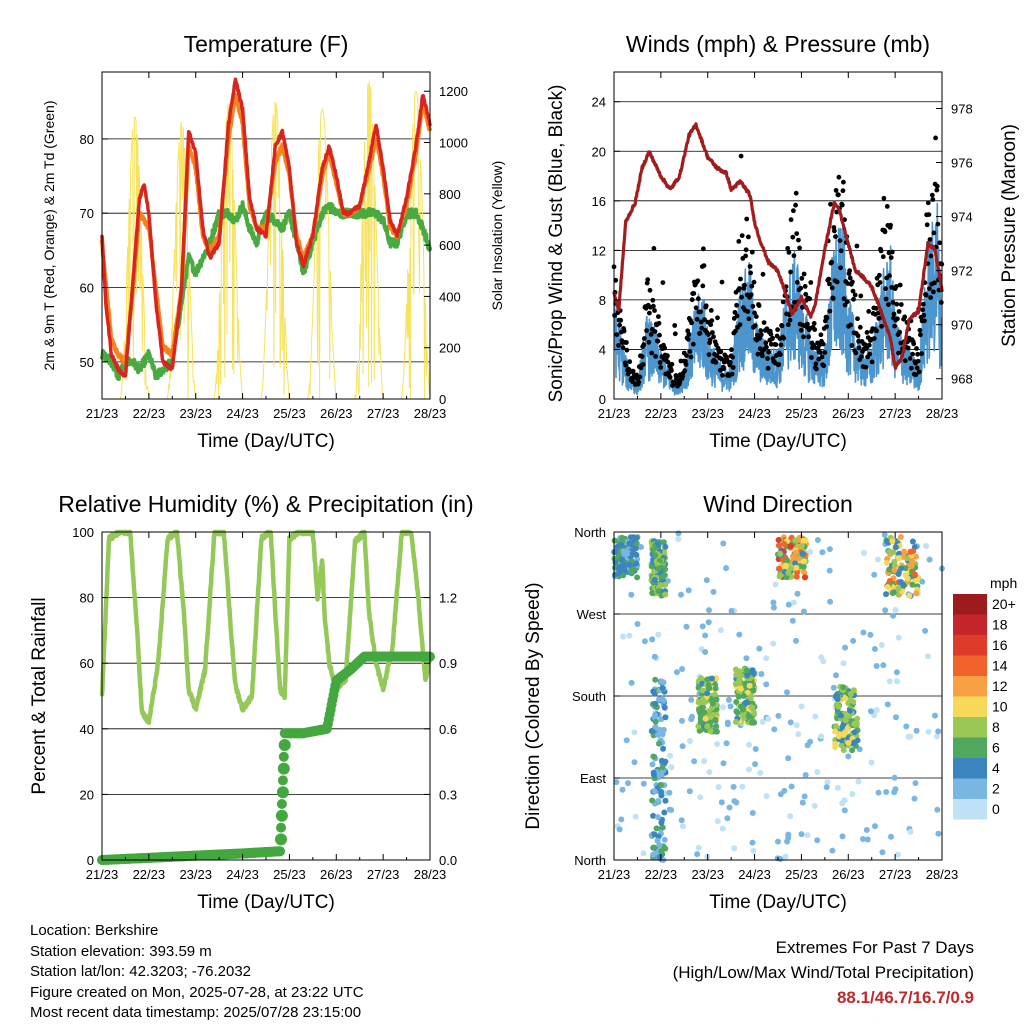  I want to click on temperature-y-tick-label: 70, so click(87, 213).